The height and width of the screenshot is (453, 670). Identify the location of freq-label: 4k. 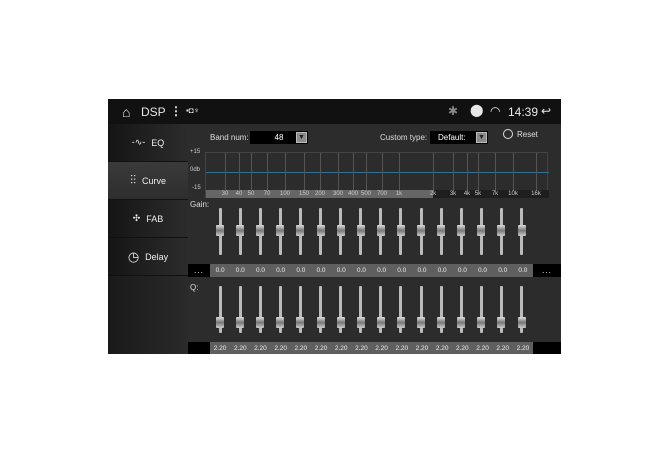
(467, 194).